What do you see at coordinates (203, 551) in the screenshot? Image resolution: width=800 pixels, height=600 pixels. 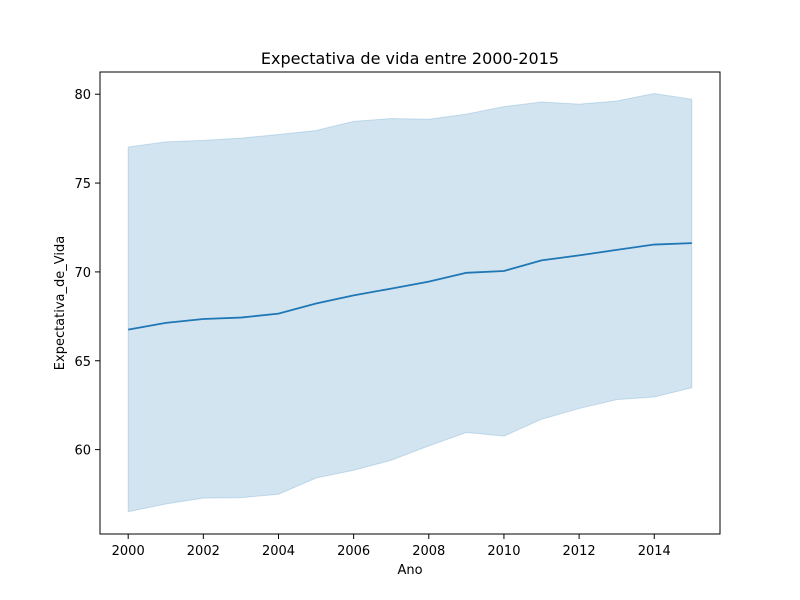 I see `x-tick-label: 2002` at bounding box center [203, 551].